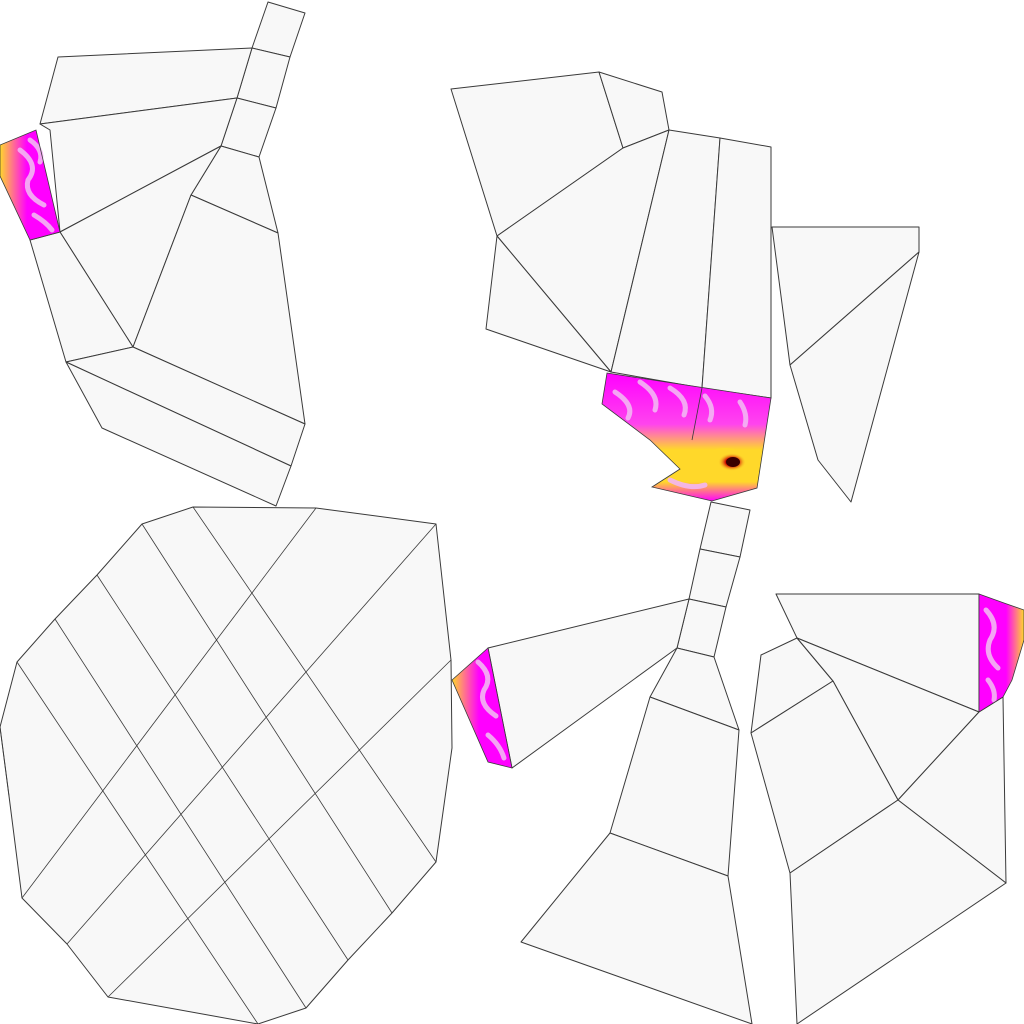 The image size is (1024, 1024). I want to click on uv-island-bottom-right, so click(887, 808).